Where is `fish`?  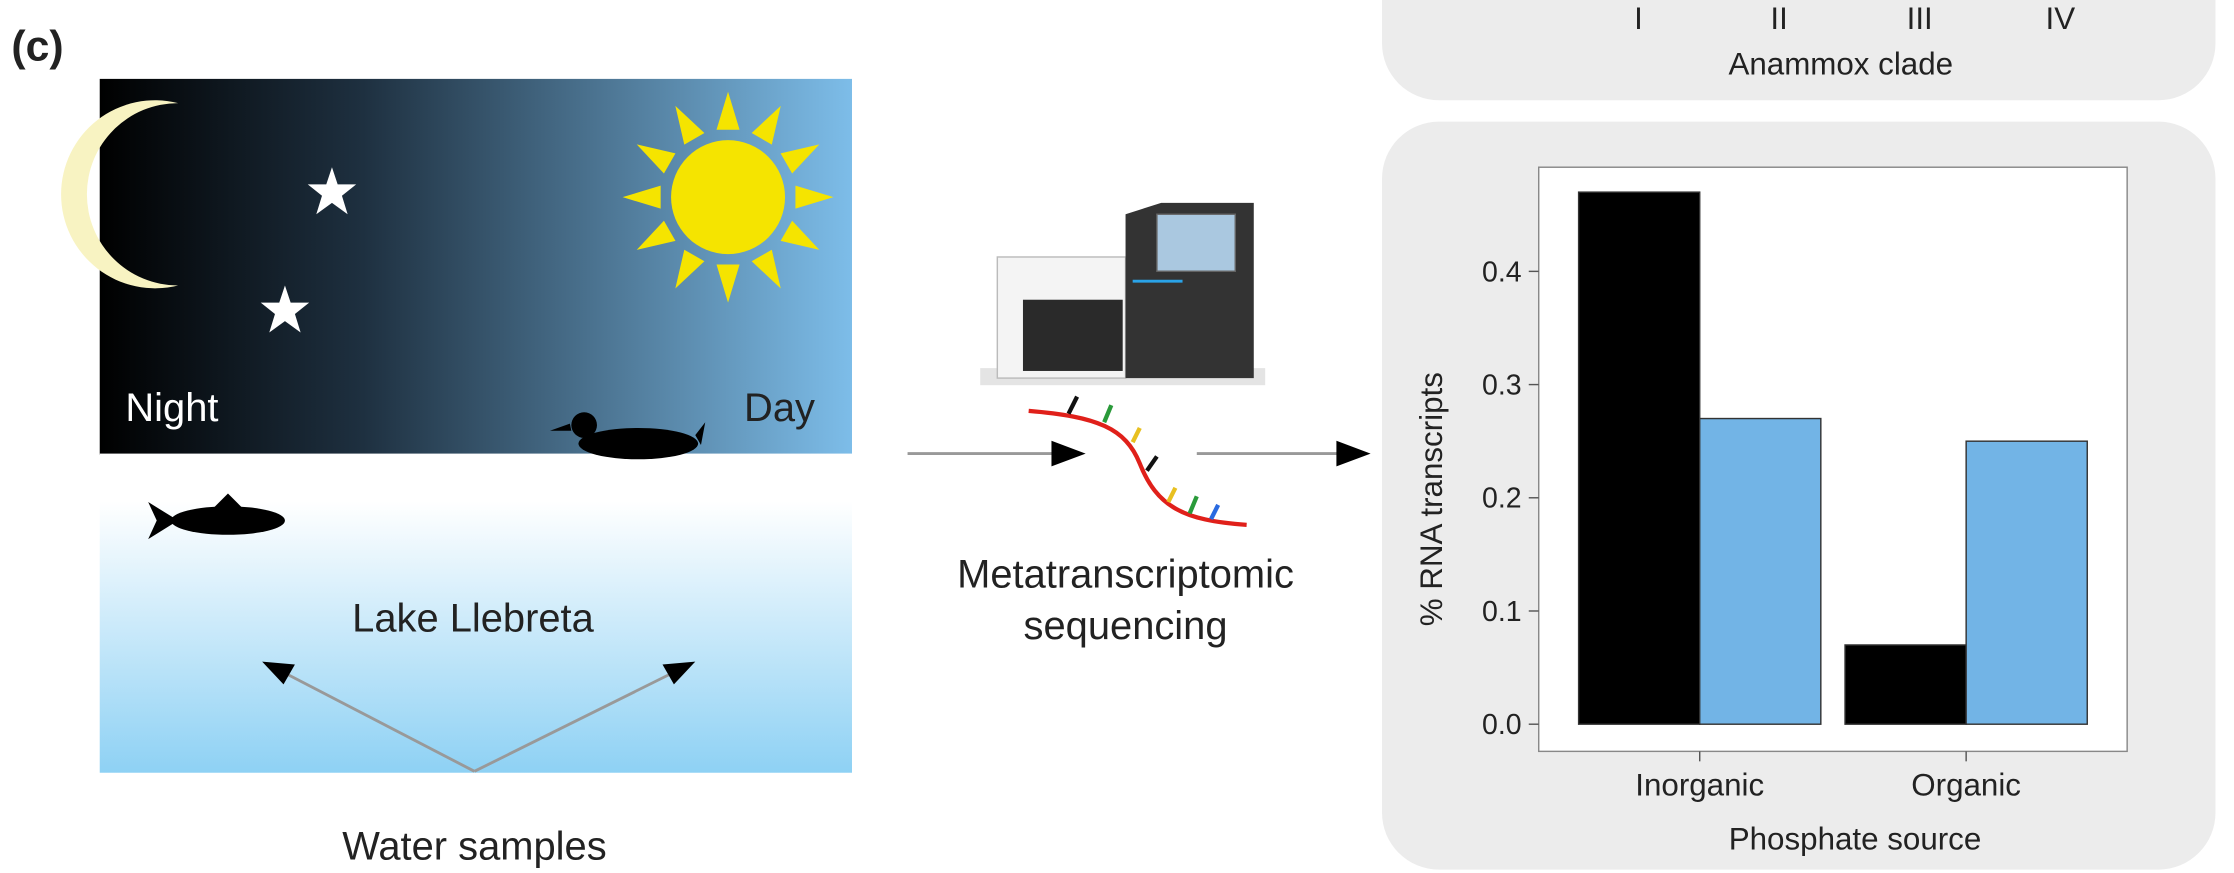
fish is located at coordinates (216, 516).